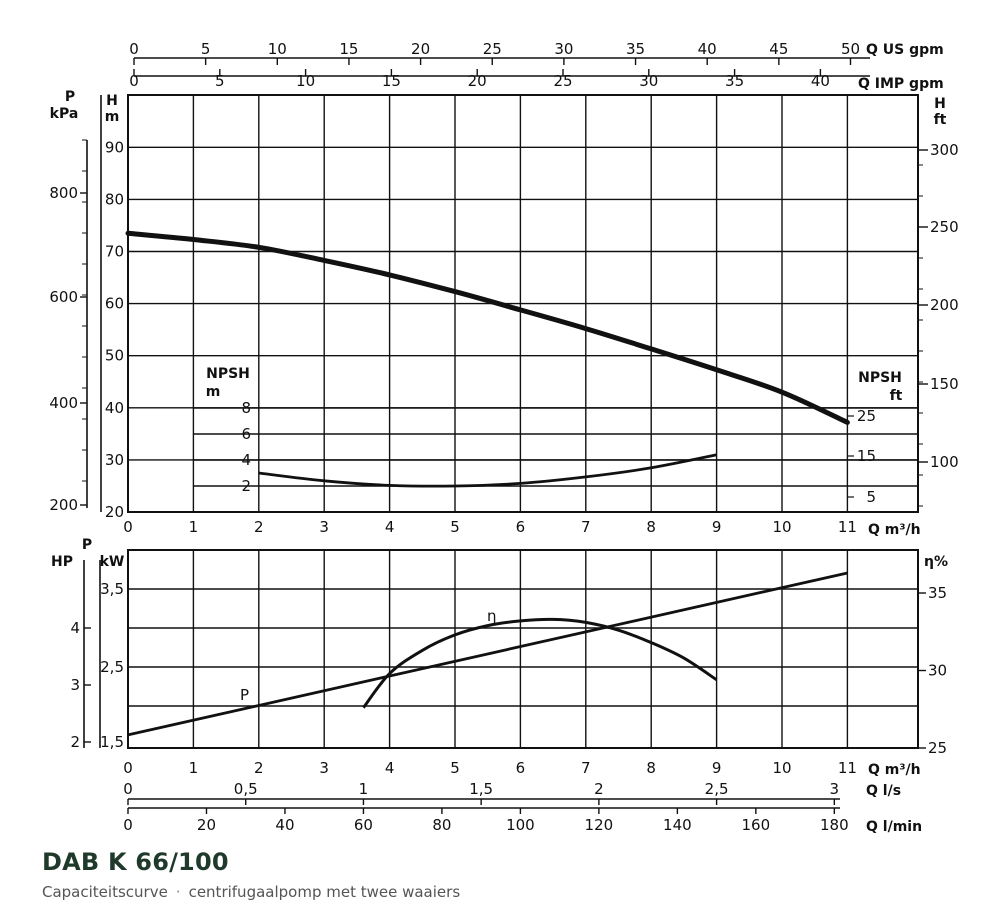 The image size is (1000, 920). Describe the element at coordinates (901, 84) in the screenshot. I see `imp-gpm-axis-label: Q IMP gpm` at that location.